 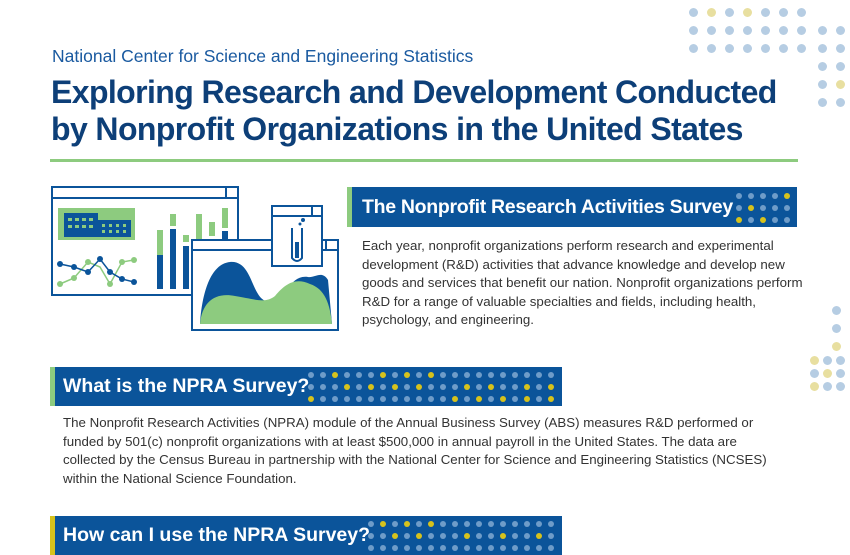 What do you see at coordinates (547, 206) in the screenshot?
I see `section-heading-text: The Nonprofit Research Activities Survey` at bounding box center [547, 206].